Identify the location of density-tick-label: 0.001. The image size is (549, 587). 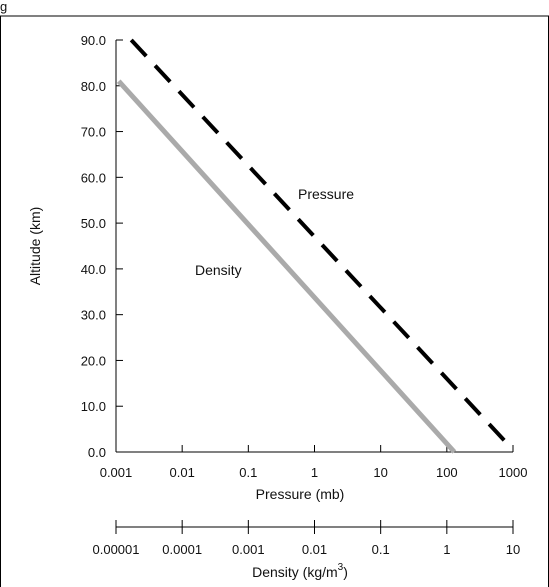
(248, 549).